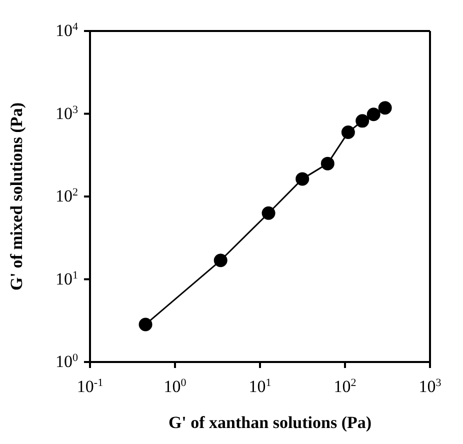 The width and height of the screenshot is (463, 444). I want to click on y-tick-label: 10$^{3}$, so click(67, 113).